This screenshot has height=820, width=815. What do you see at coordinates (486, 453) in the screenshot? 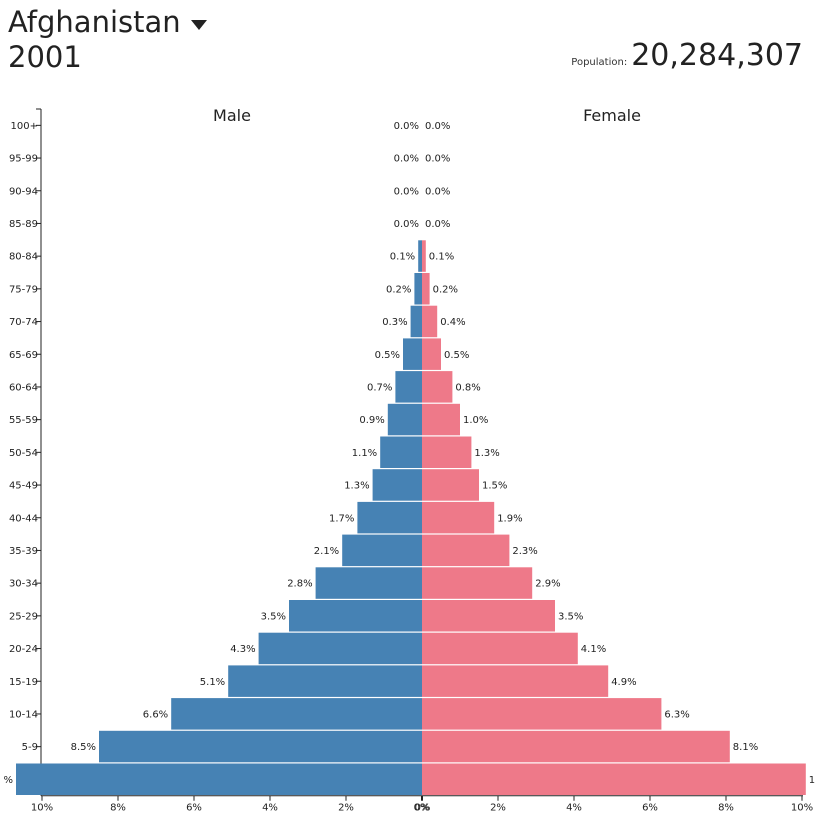
I see `female-value-label: 1.3%` at bounding box center [486, 453].